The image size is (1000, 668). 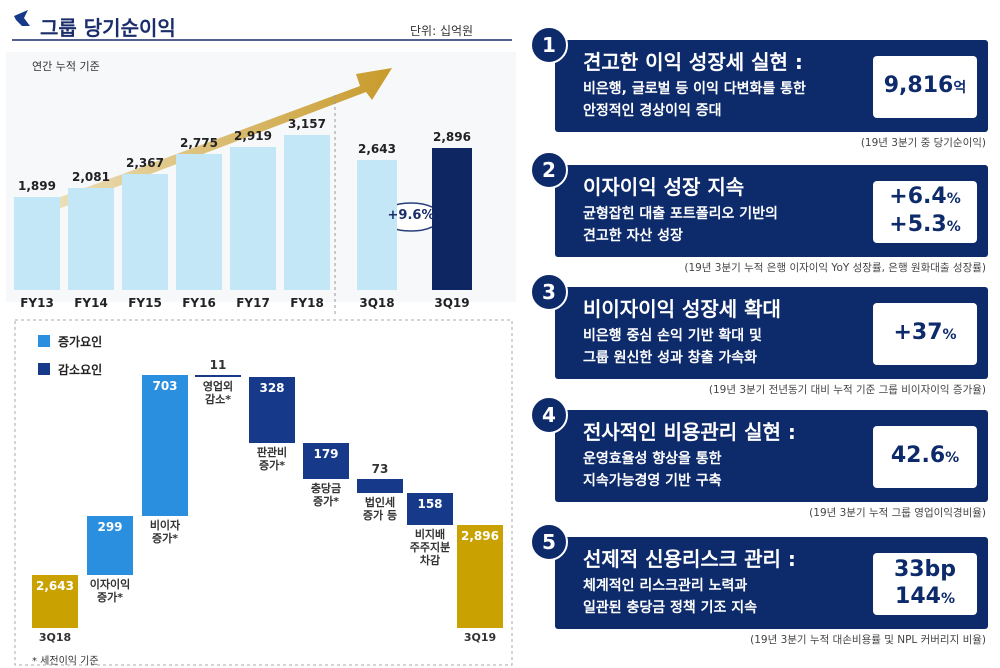 What do you see at coordinates (22, 18) in the screenshot?
I see `logo-icon` at bounding box center [22, 18].